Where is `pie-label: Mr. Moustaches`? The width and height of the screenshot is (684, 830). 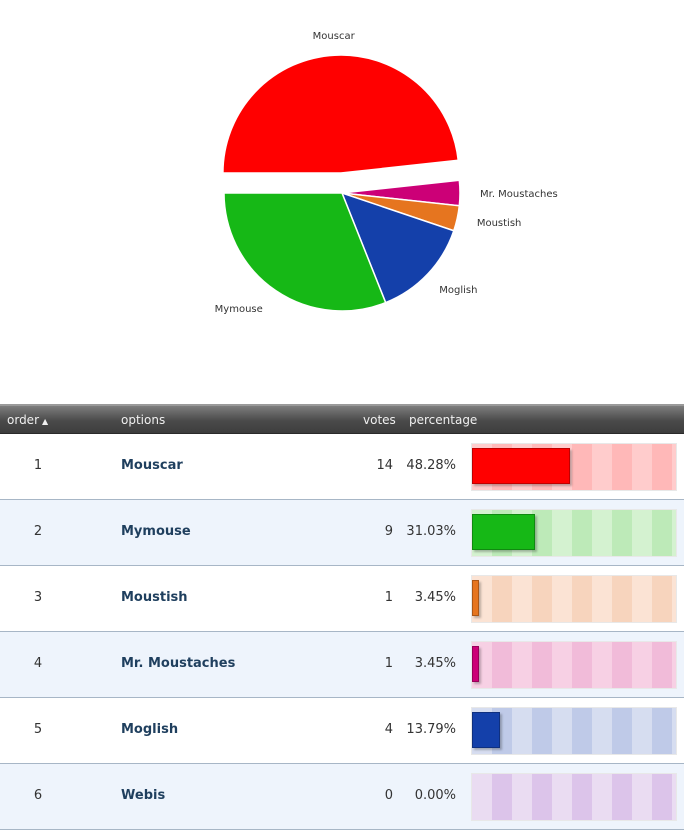 pie-label: Mr. Moustaches is located at coordinates (519, 194).